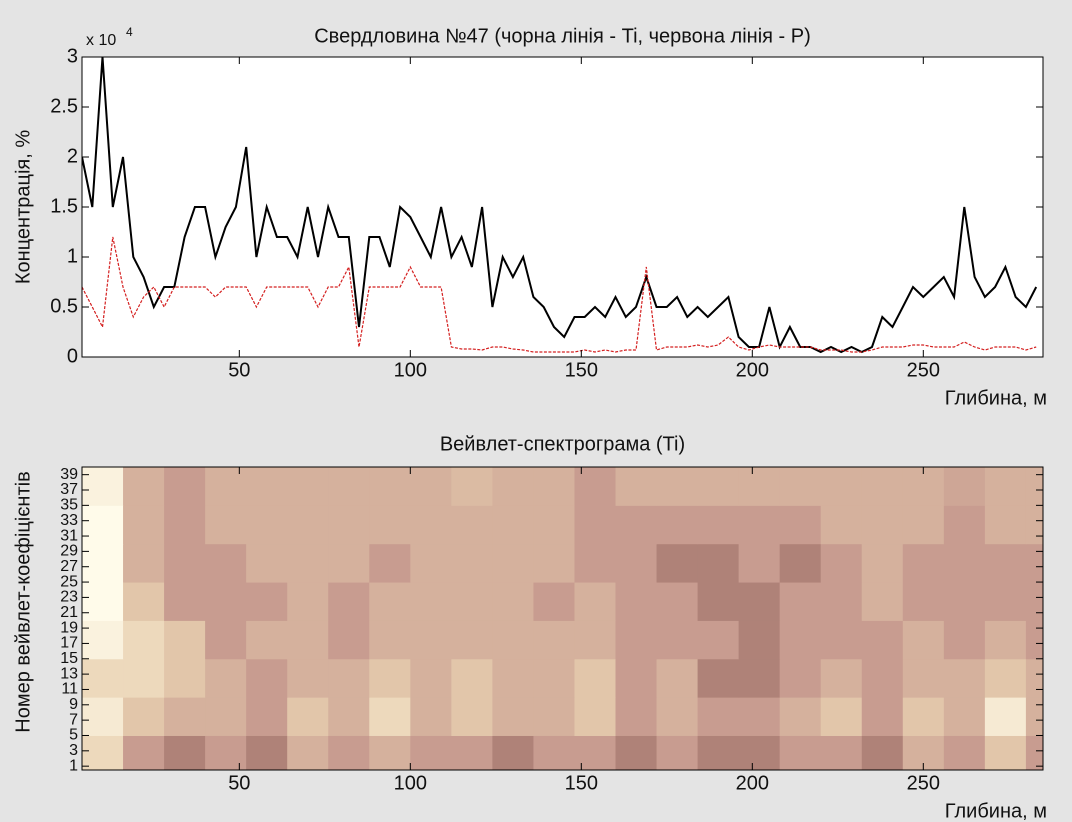  I want to click on x-tick-label: 100, so click(410, 370).